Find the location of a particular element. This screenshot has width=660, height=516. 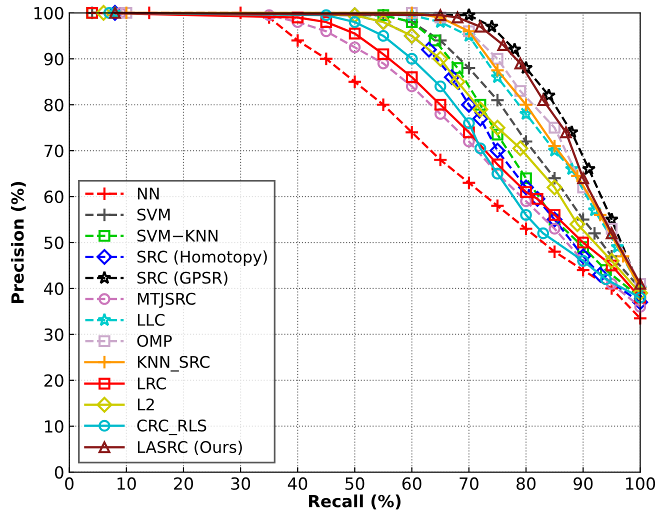

y-tick-label: 80 is located at coordinates (54, 105).